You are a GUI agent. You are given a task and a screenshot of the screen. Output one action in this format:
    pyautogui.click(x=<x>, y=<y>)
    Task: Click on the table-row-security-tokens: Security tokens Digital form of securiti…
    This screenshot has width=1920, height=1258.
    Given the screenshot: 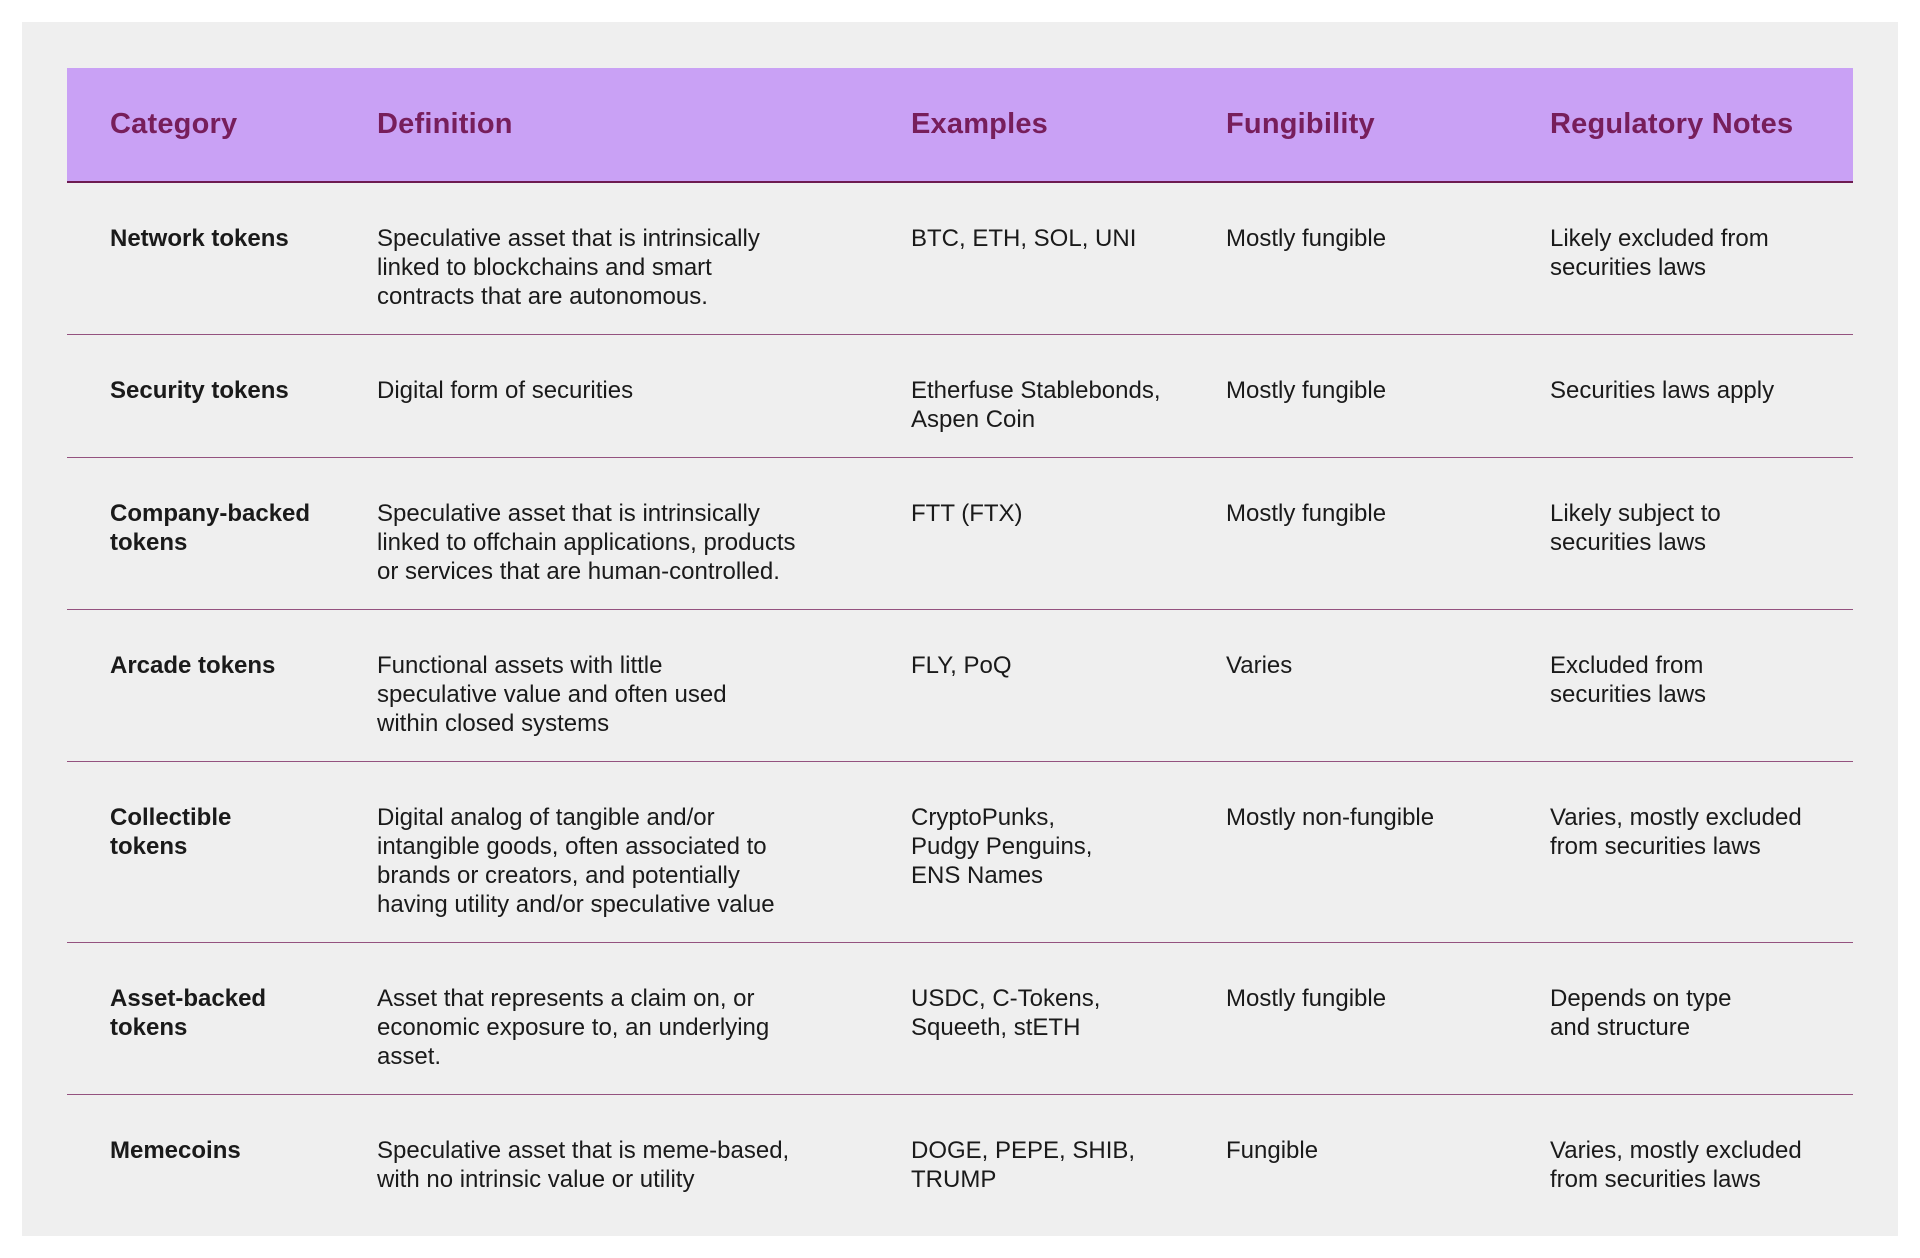 What is the action you would take?
    pyautogui.click(x=960, y=396)
    